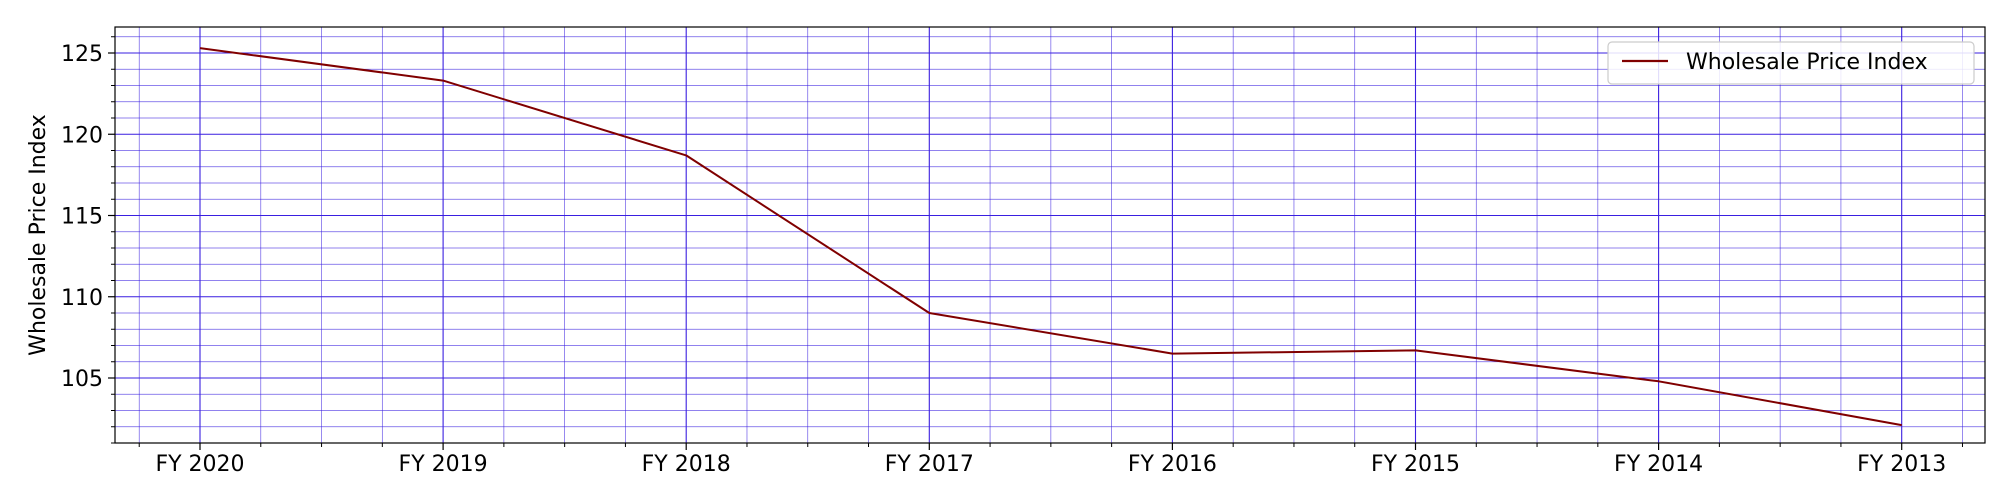  I want to click on x-tick-label: FY 2013, so click(1901, 464).